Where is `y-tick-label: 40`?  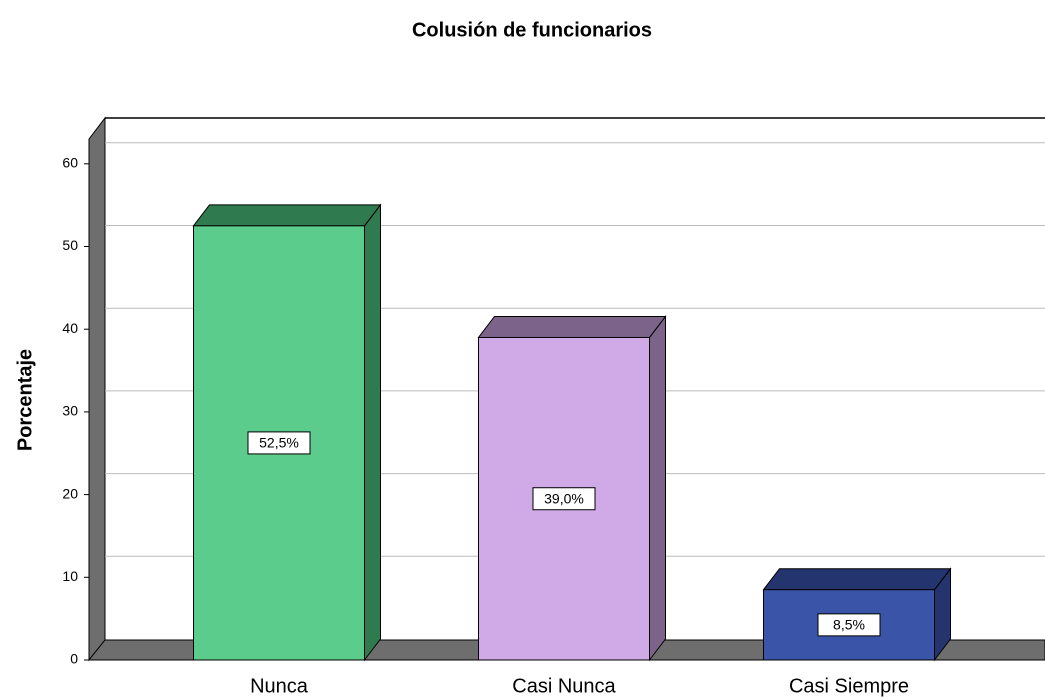 y-tick-label: 40 is located at coordinates (70, 328).